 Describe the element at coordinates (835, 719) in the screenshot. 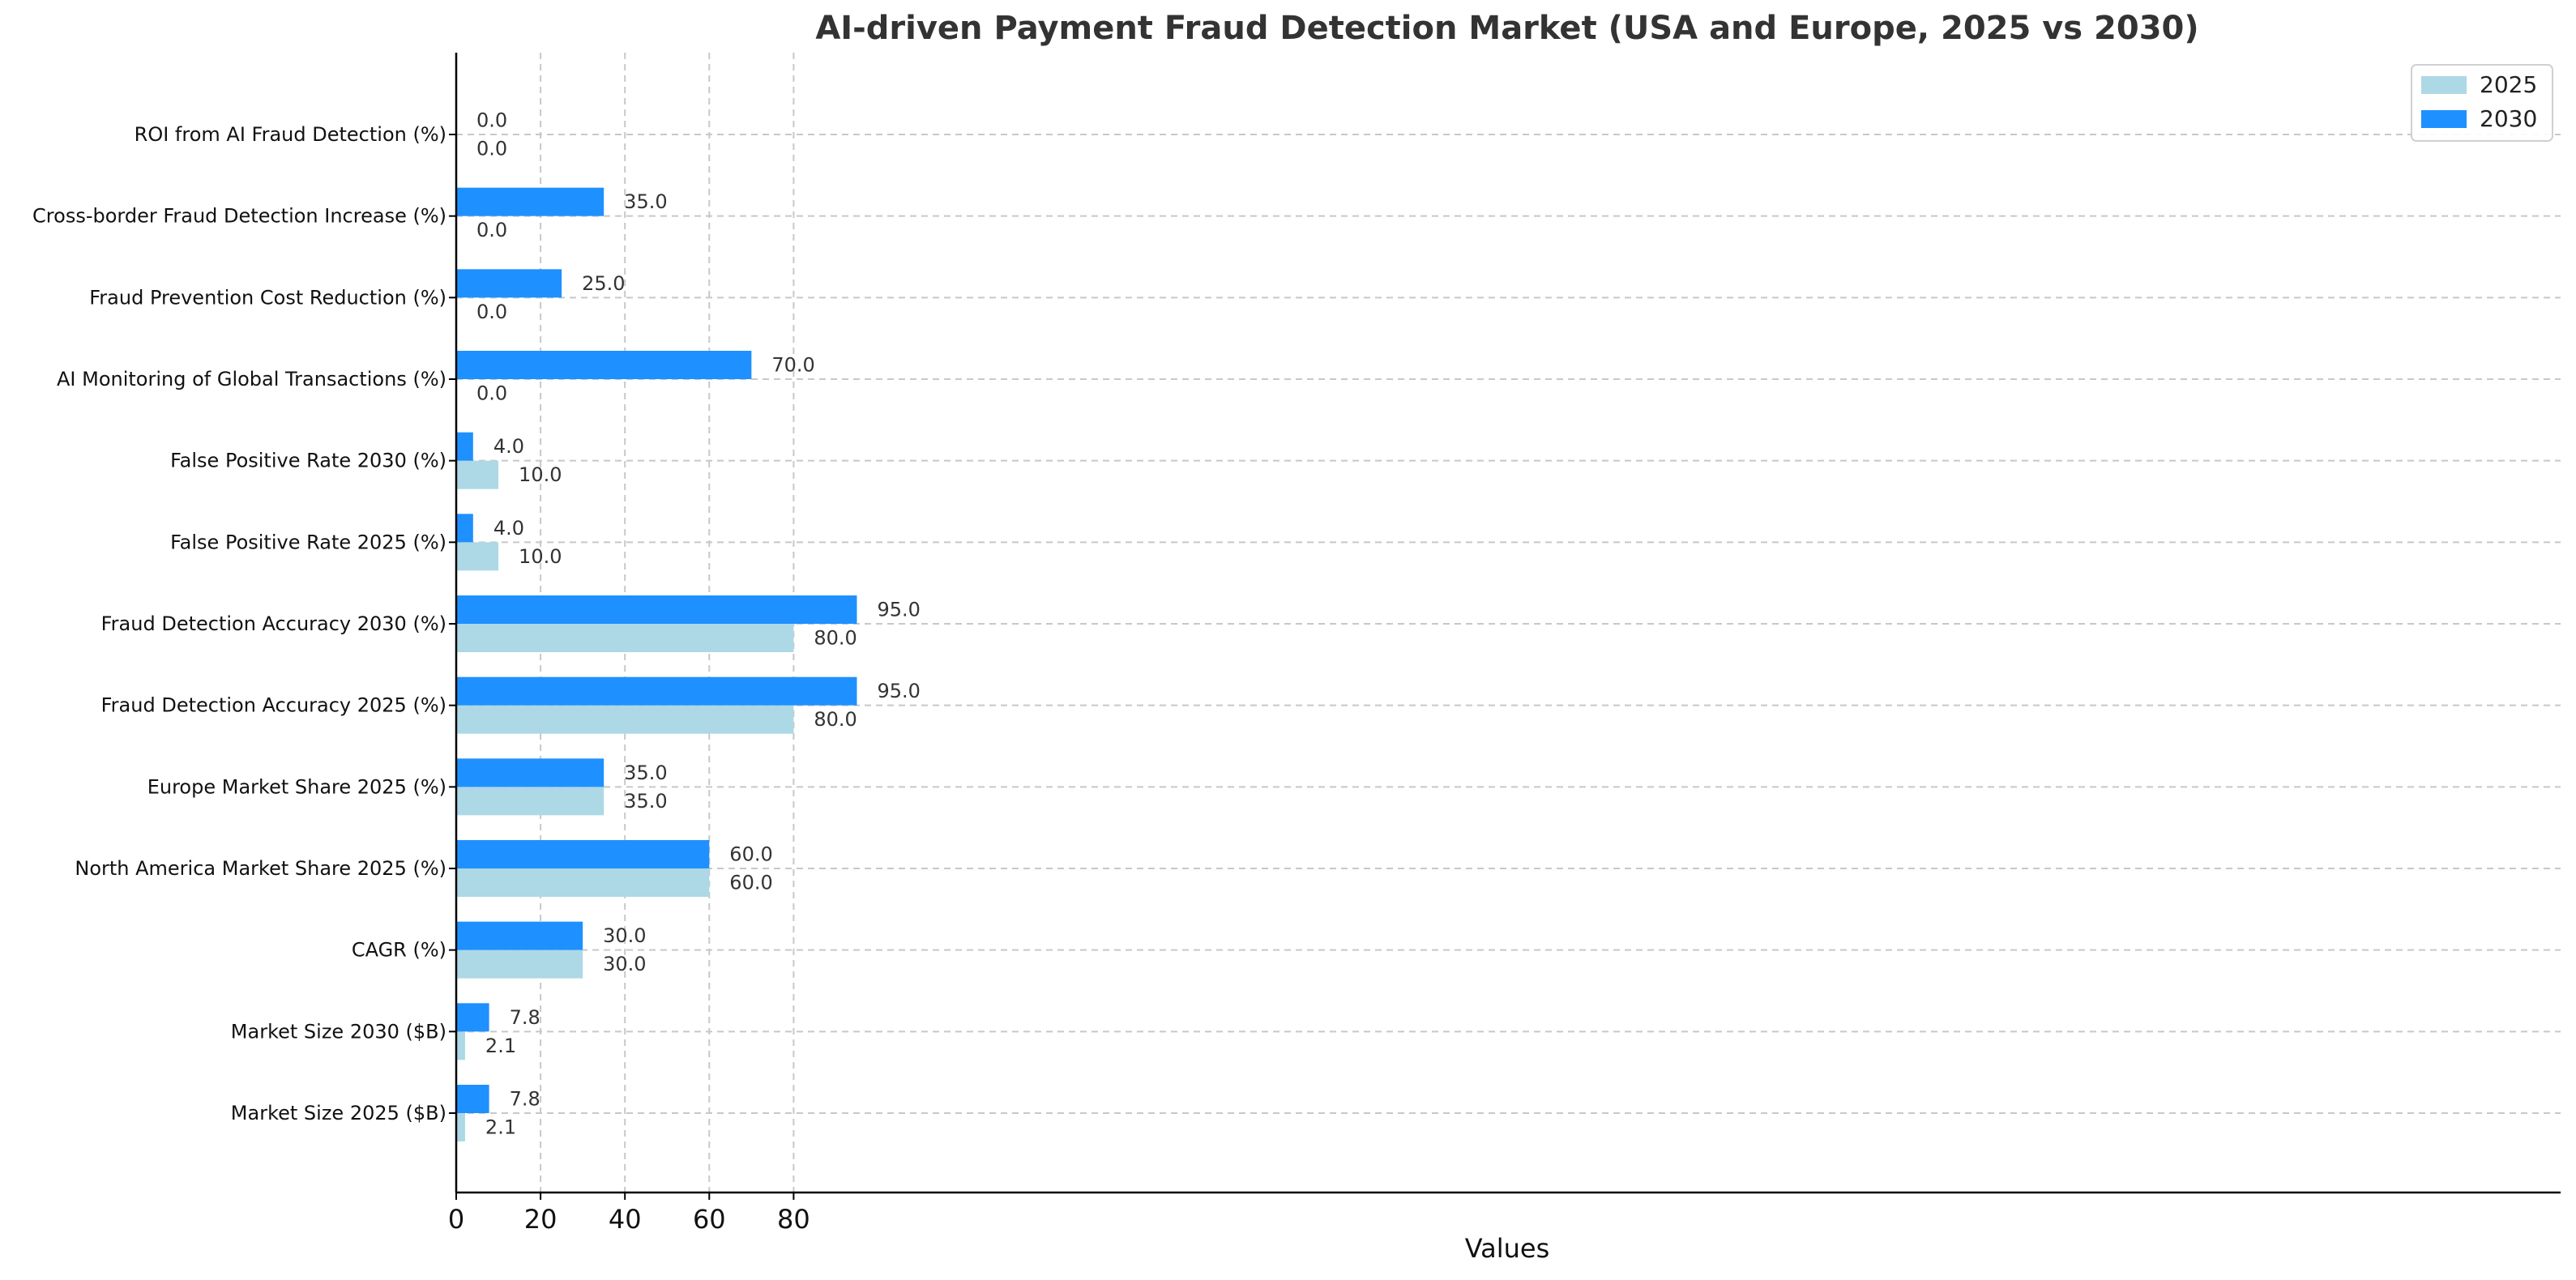

I see `data-label-2025-5: 80.0` at that location.